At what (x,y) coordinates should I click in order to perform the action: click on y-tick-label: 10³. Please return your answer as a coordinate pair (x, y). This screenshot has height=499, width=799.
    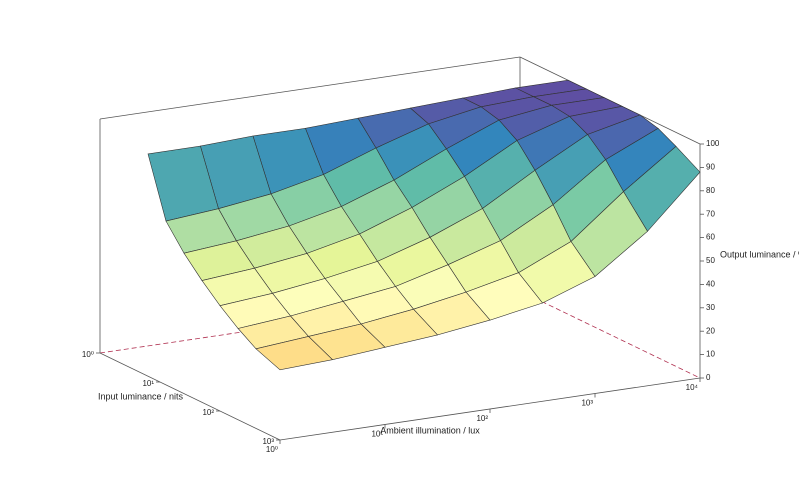
    Looking at the image, I should click on (268, 441).